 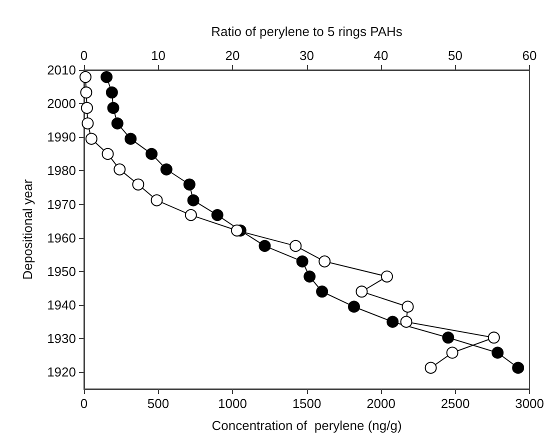 I want to click on y-tick-label: 1930, so click(x=61, y=338).